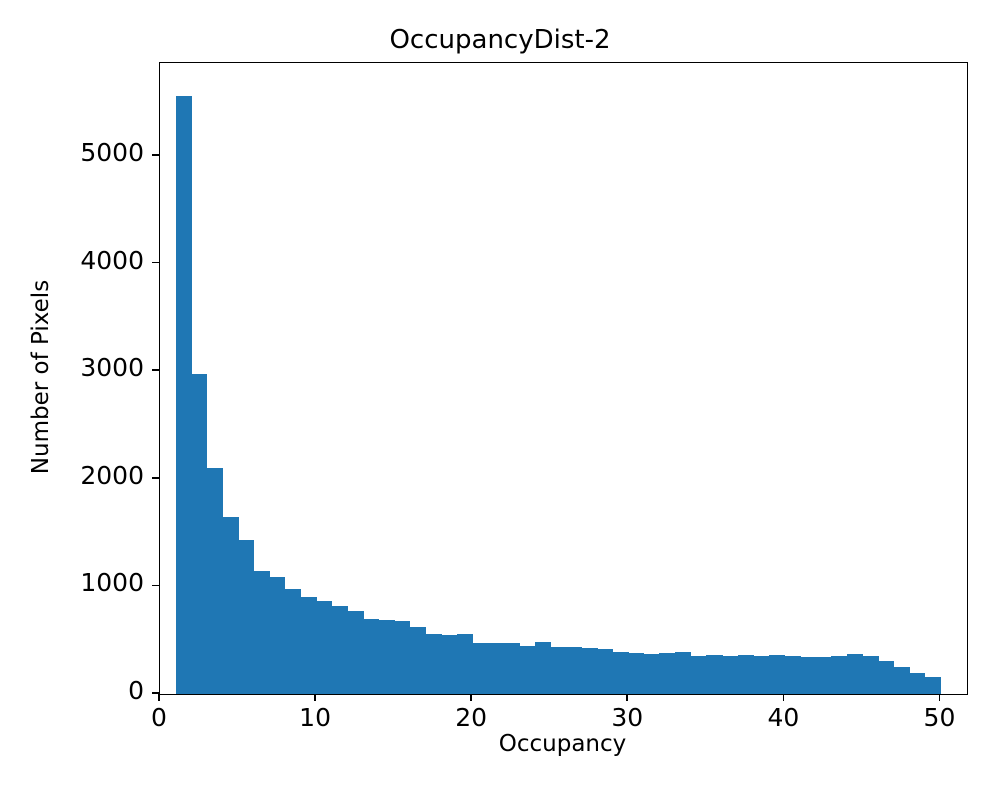 The width and height of the screenshot is (1000, 800). Describe the element at coordinates (500, 40) in the screenshot. I see `chart-title: OccupancyDist-2` at that location.